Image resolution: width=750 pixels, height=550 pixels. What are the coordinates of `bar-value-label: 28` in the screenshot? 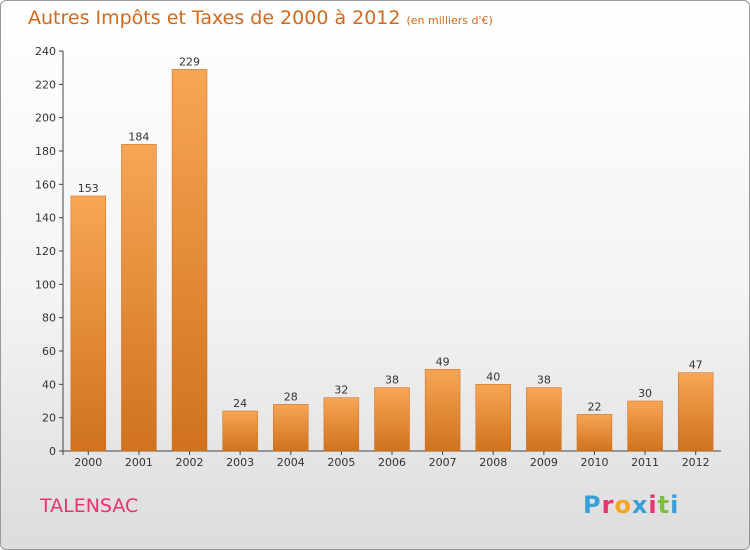 It's located at (291, 396).